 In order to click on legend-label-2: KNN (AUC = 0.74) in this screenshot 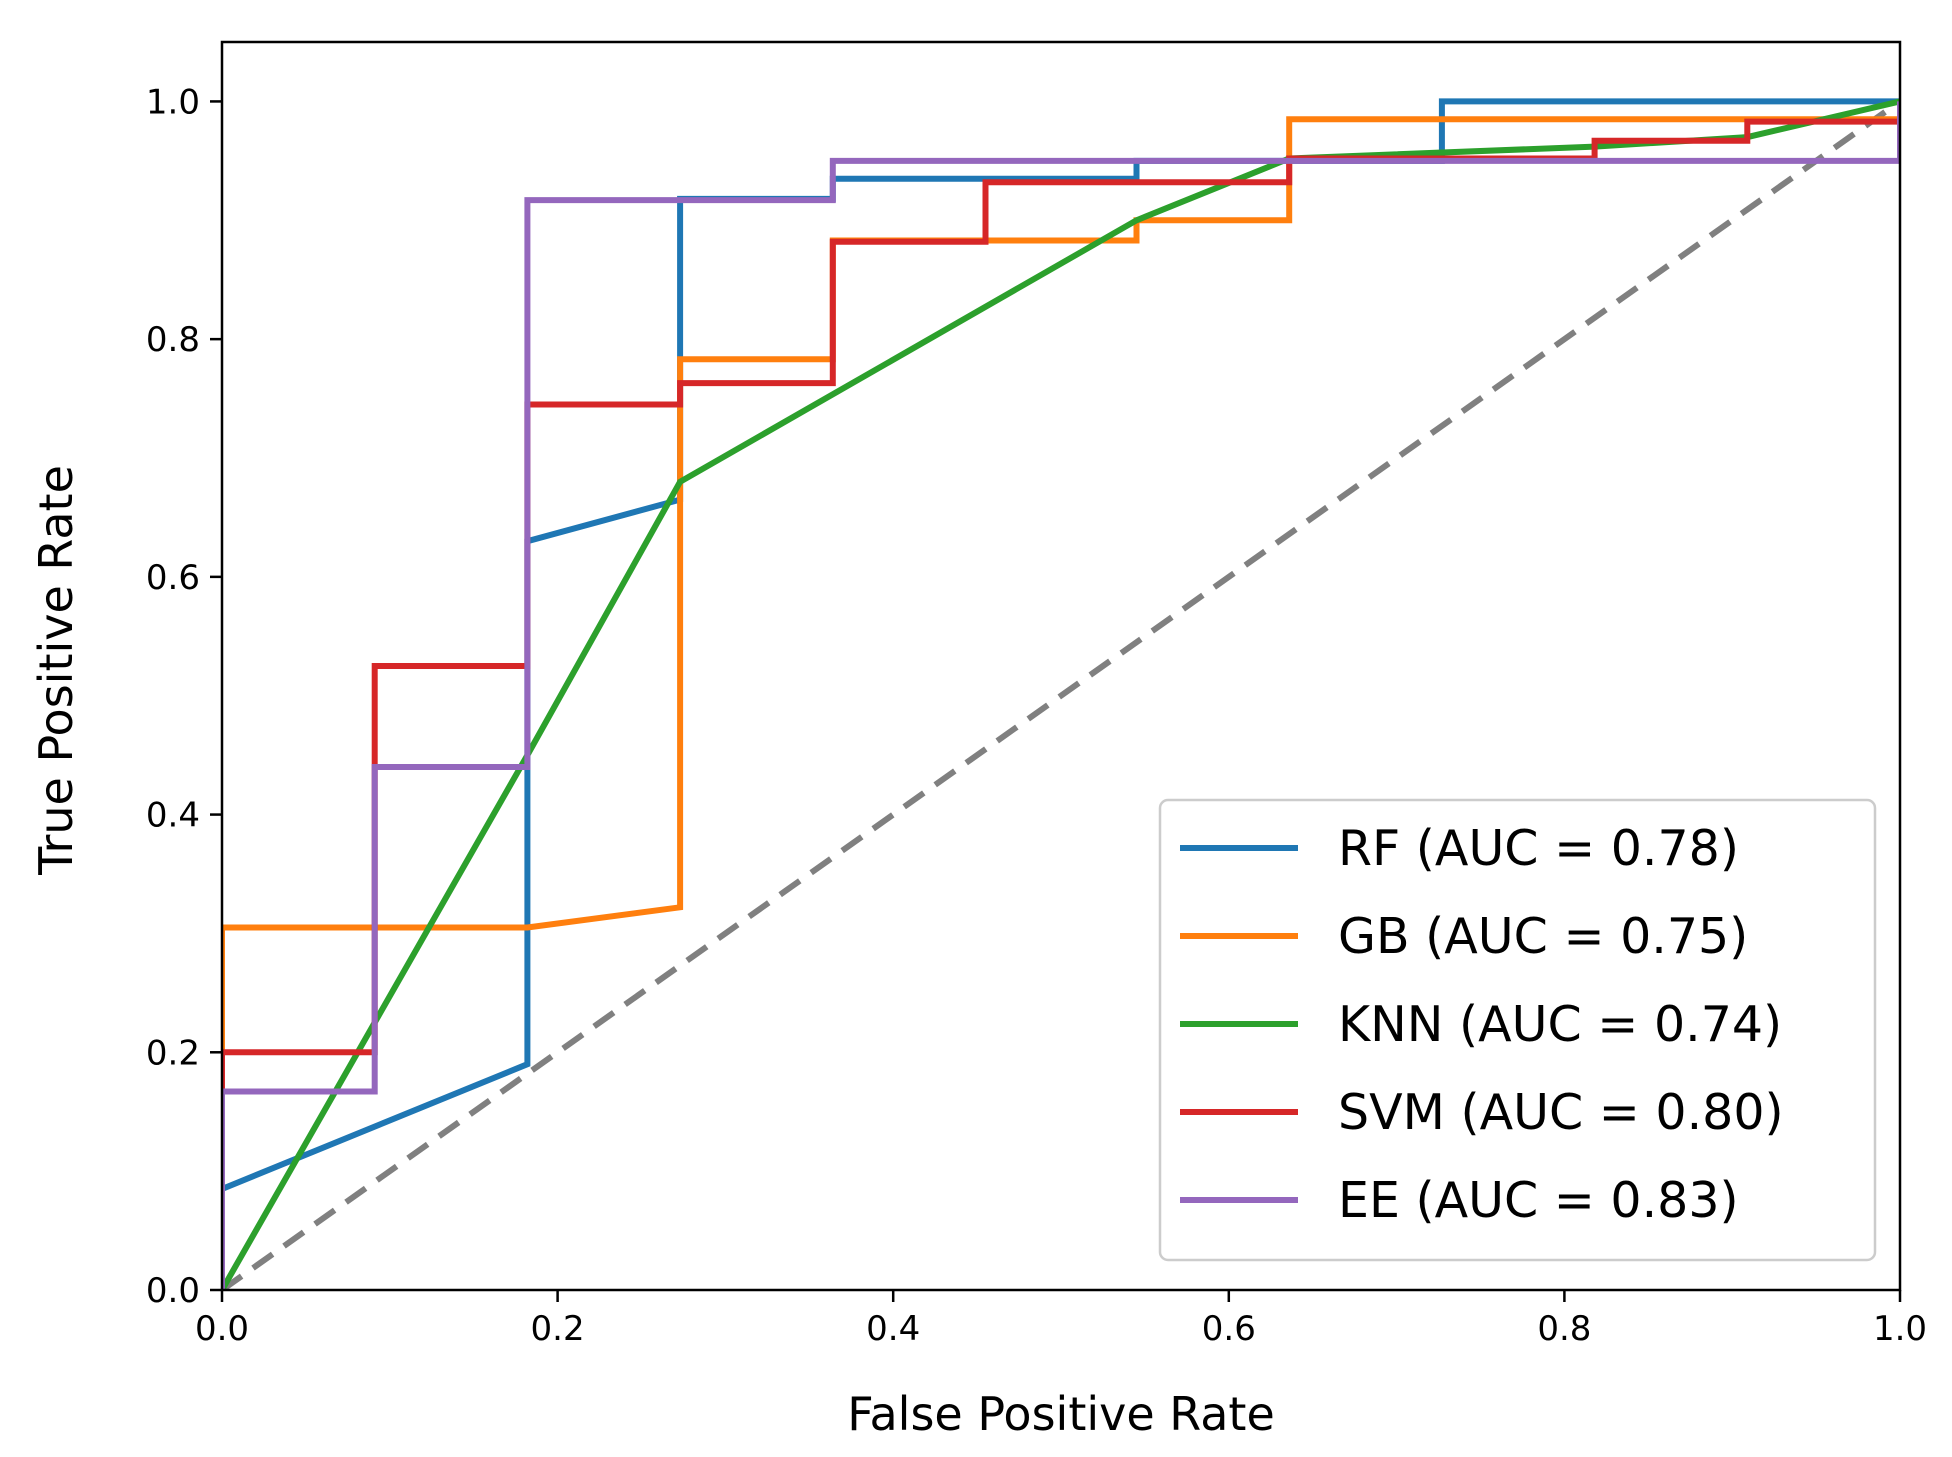, I will do `click(1560, 1024)`.